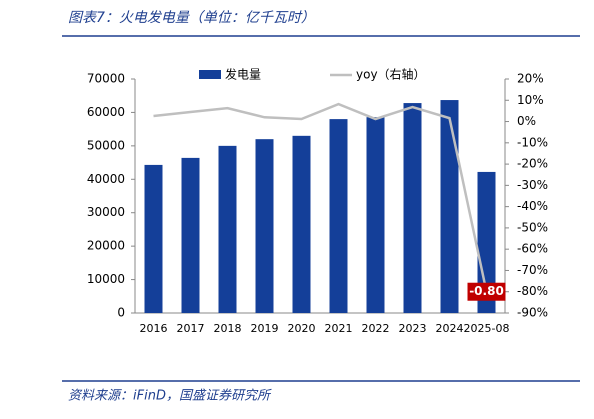 This screenshot has width=594, height=419. What do you see at coordinates (106, 212) in the screenshot?
I see `y-tick-label: 30000` at bounding box center [106, 212].